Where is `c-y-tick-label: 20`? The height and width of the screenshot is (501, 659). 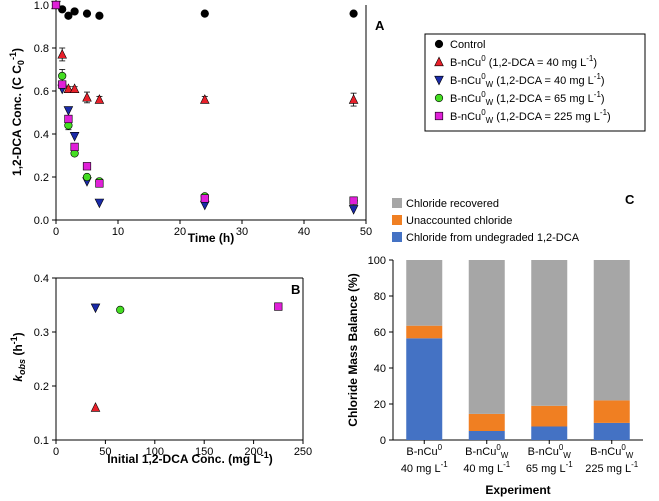 c-y-tick-label: 20 is located at coordinates (380, 405).